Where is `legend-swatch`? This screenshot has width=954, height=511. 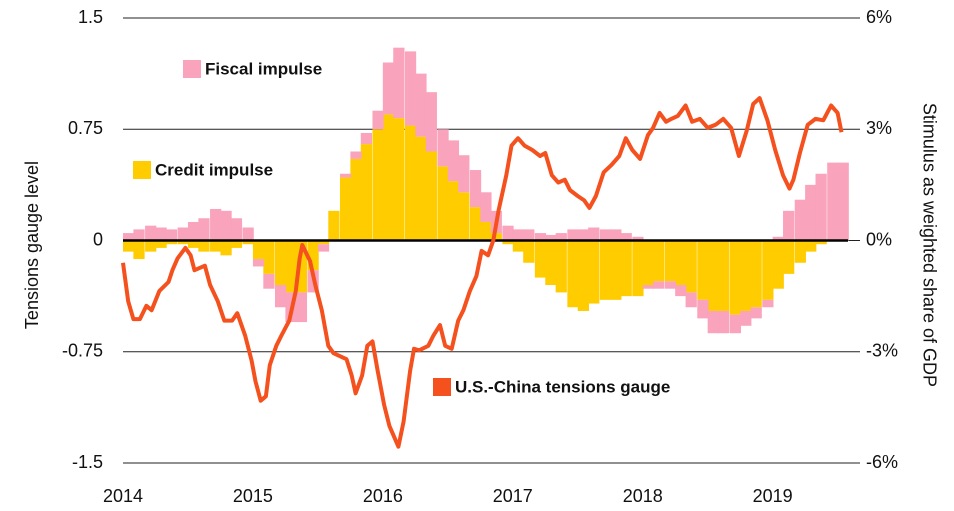 legend-swatch is located at coordinates (442, 387).